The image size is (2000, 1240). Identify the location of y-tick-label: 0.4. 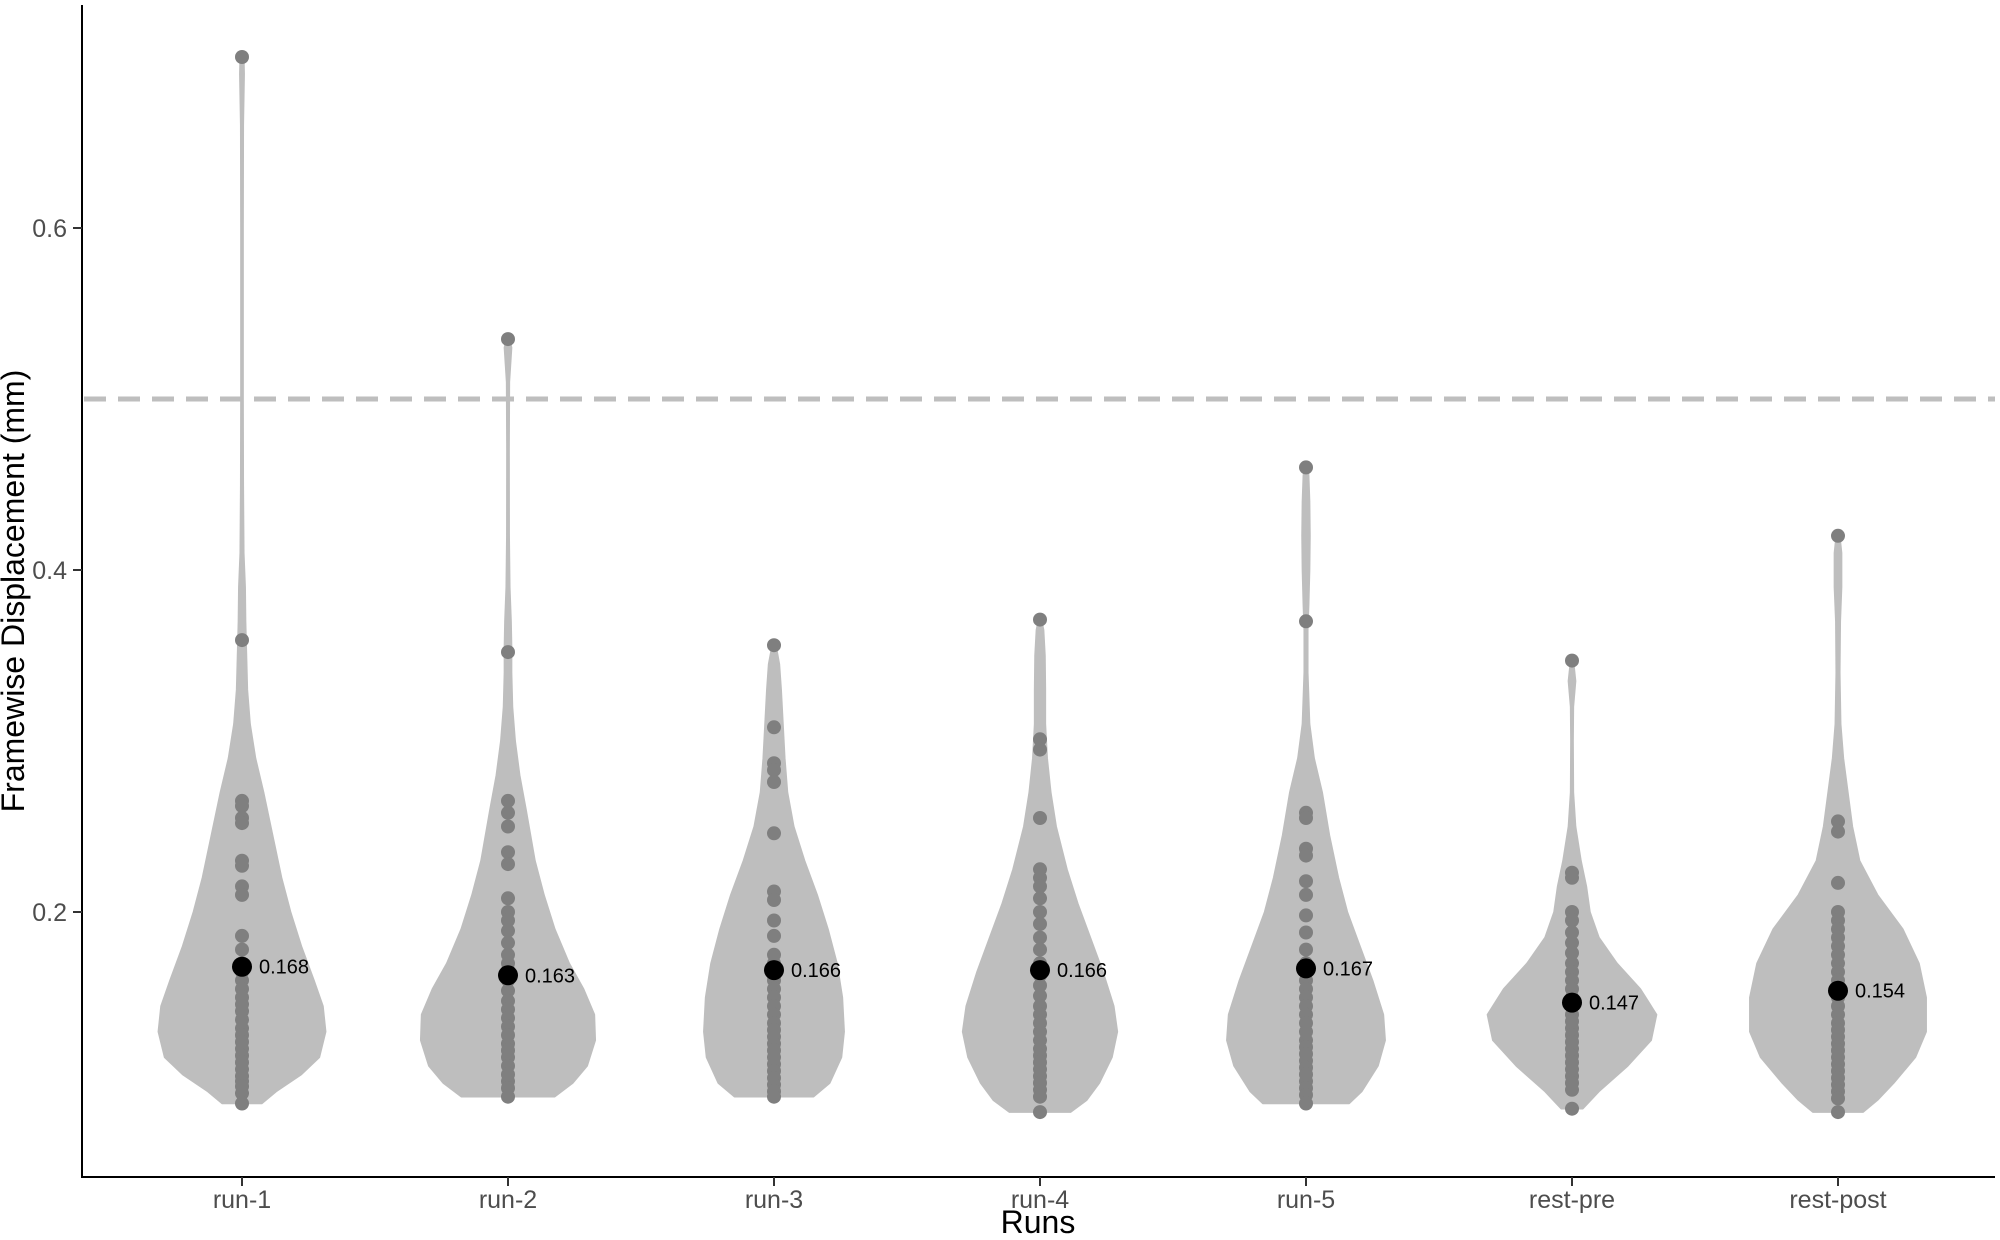
(49, 571).